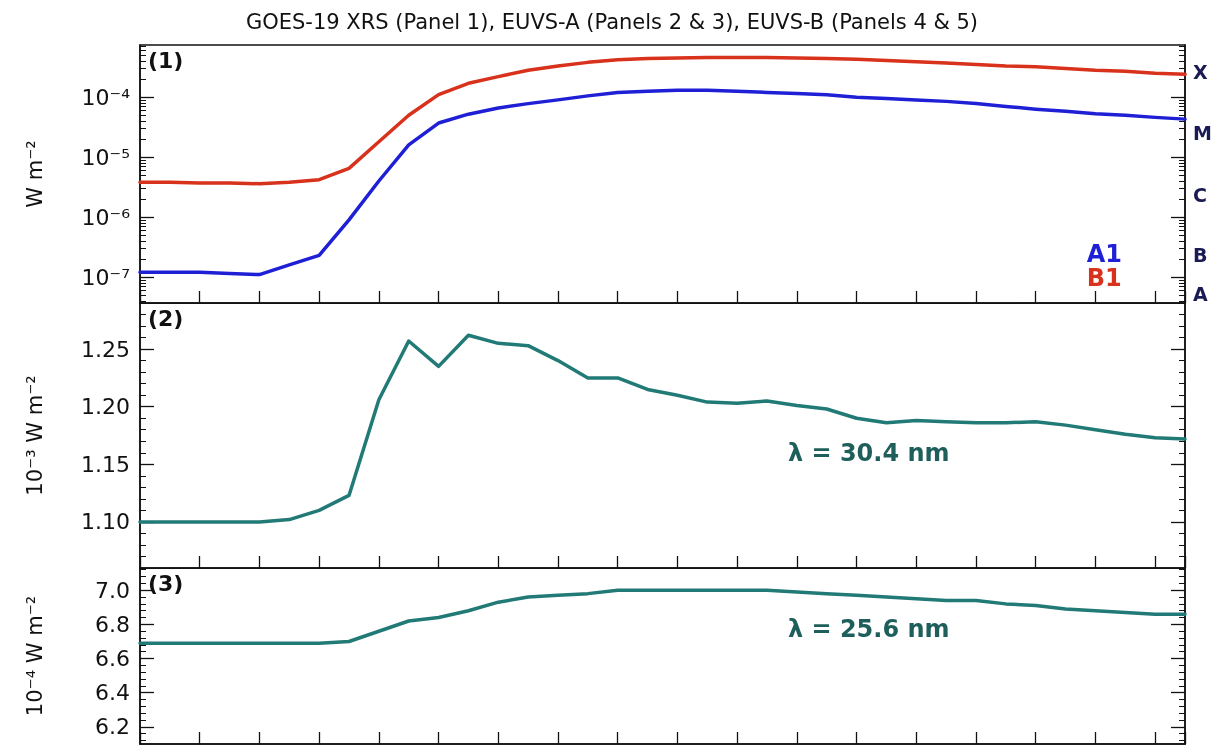 This screenshot has height=756, width=1224. I want to click on y-tick-label: 6.8, so click(112, 624).